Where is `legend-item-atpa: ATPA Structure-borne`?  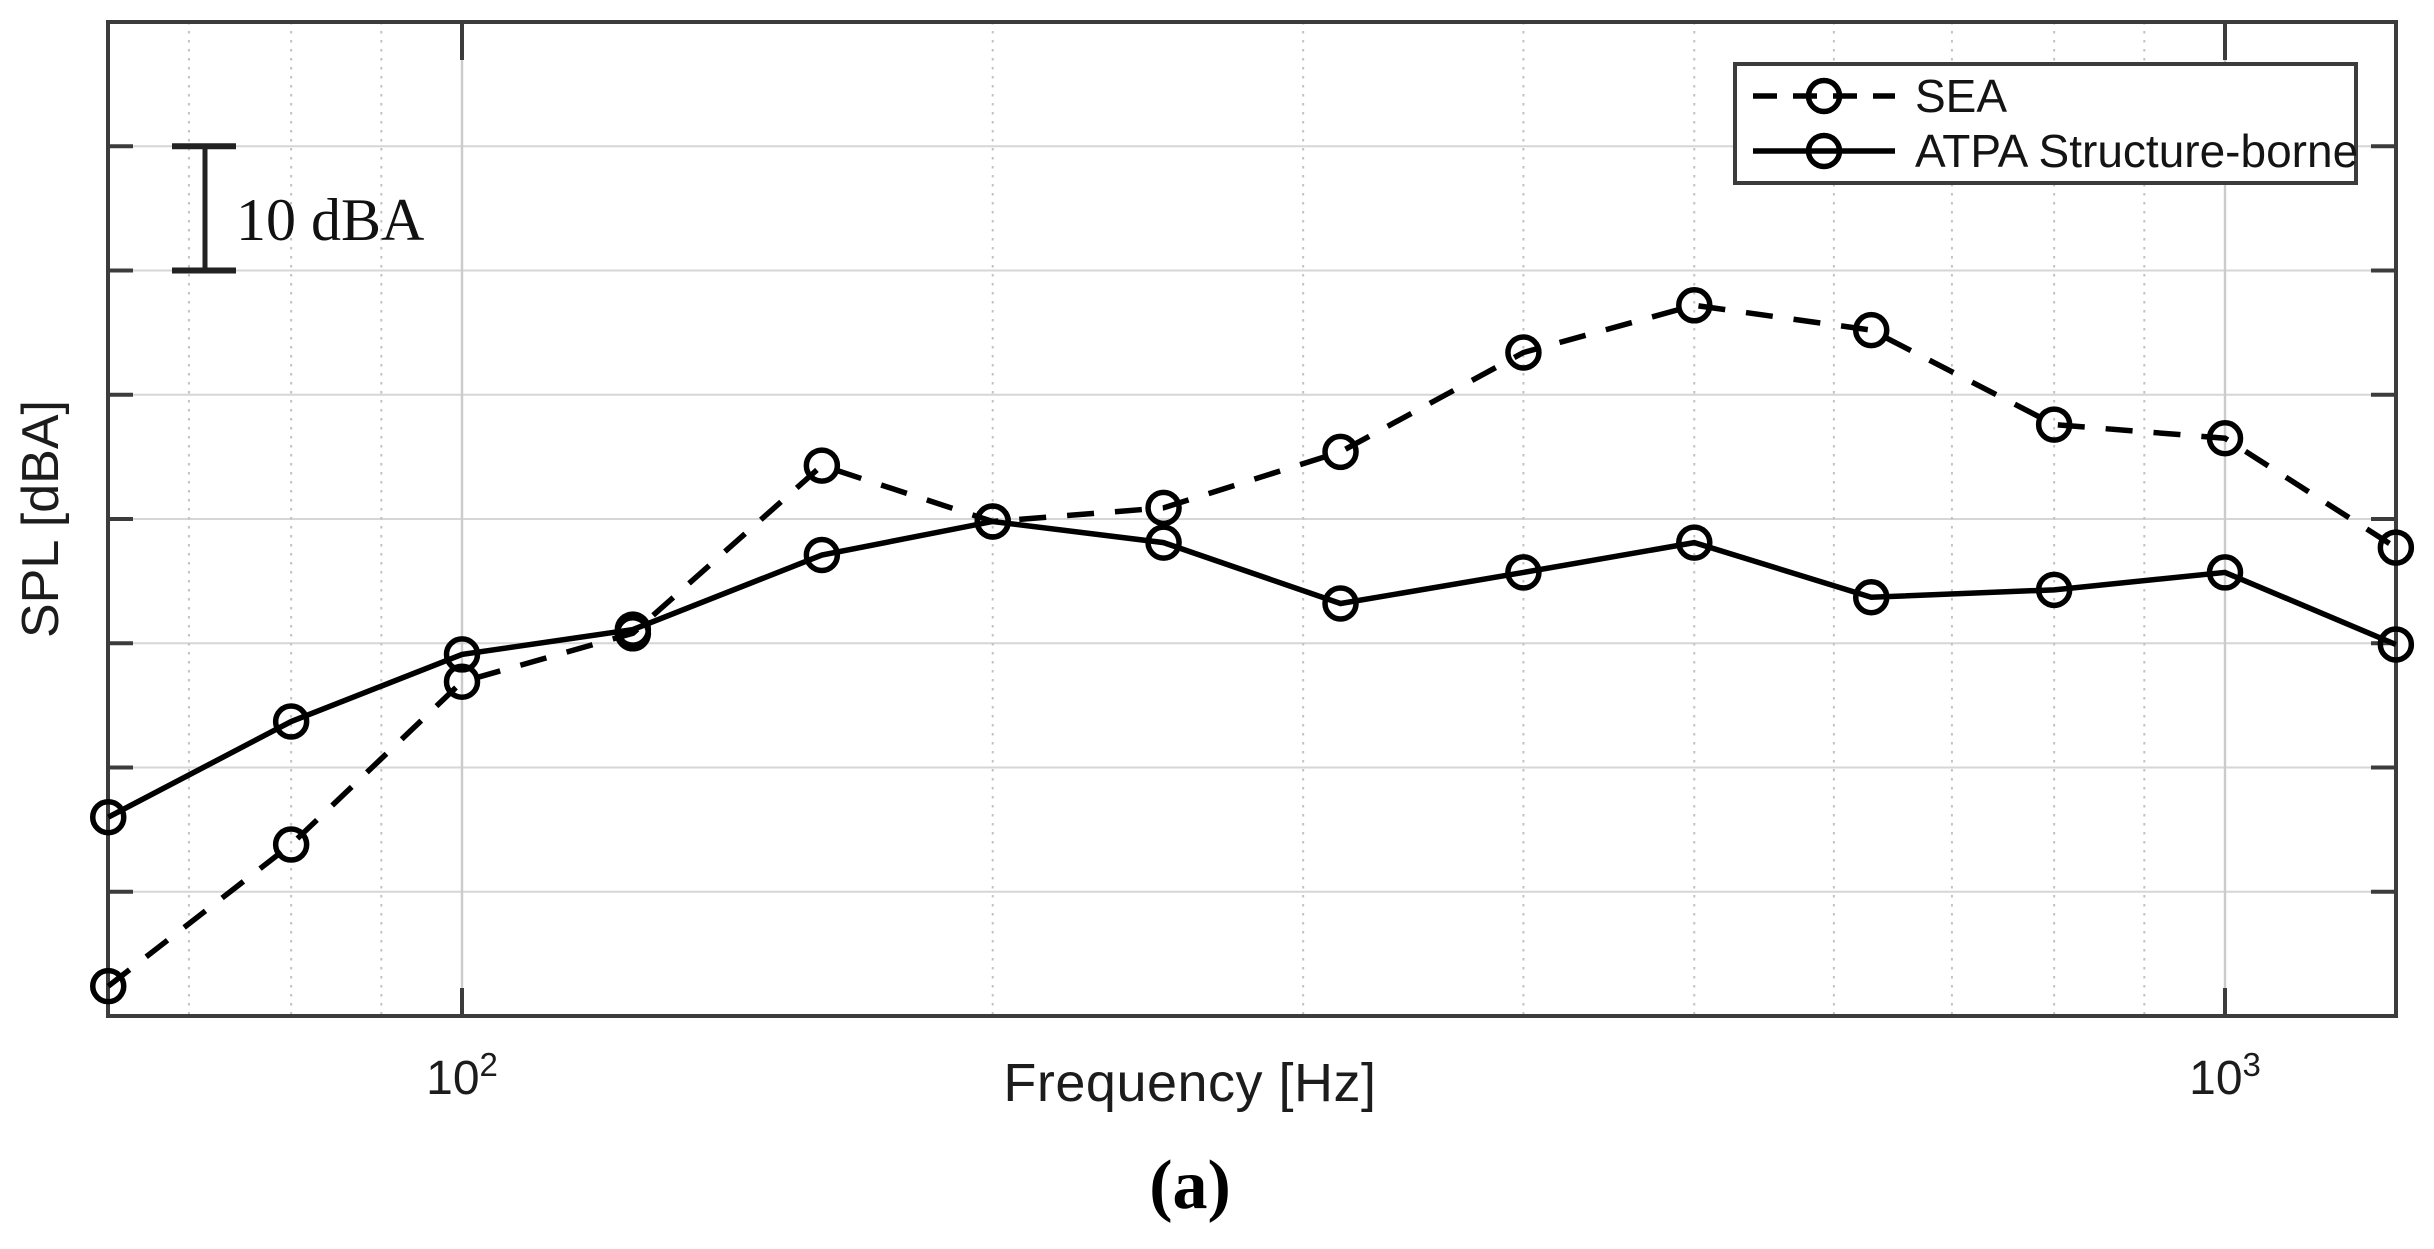 legend-item-atpa: ATPA Structure-borne is located at coordinates (2053, 151).